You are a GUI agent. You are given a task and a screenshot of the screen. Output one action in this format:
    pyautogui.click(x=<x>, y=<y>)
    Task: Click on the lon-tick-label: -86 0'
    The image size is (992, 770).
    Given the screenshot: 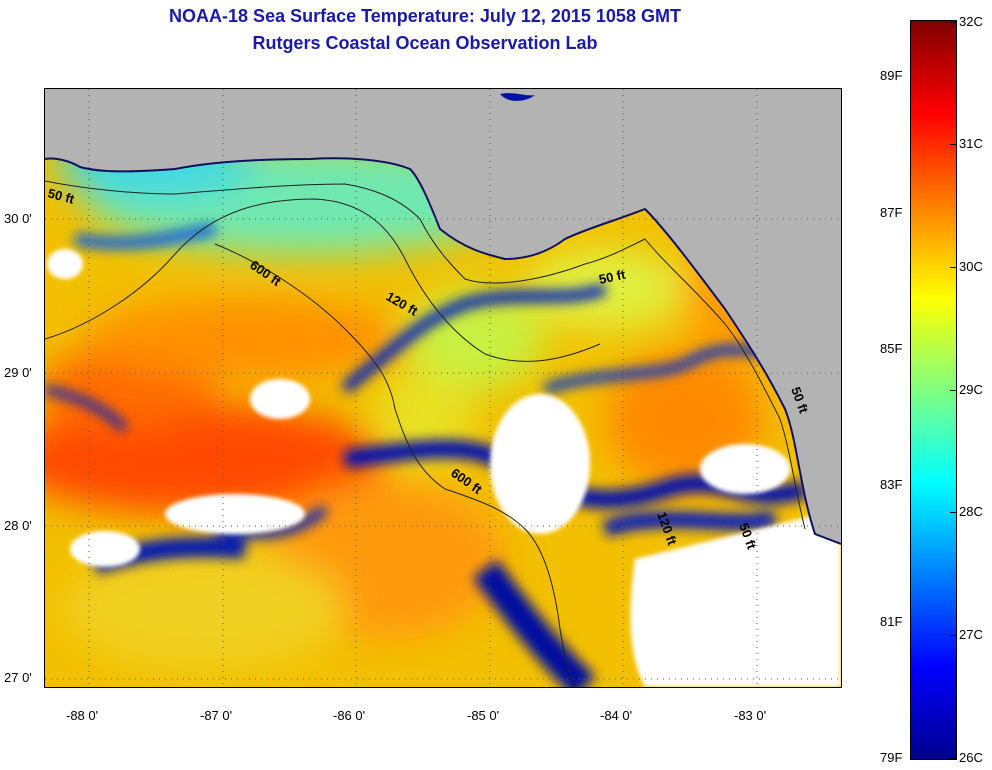 What is the action you would take?
    pyautogui.click(x=349, y=715)
    